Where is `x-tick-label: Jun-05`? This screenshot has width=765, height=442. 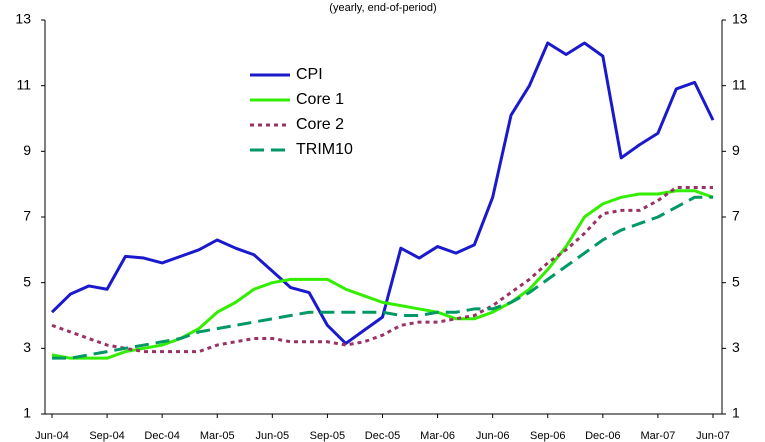 x-tick-label: Jun-05 is located at coordinates (273, 436).